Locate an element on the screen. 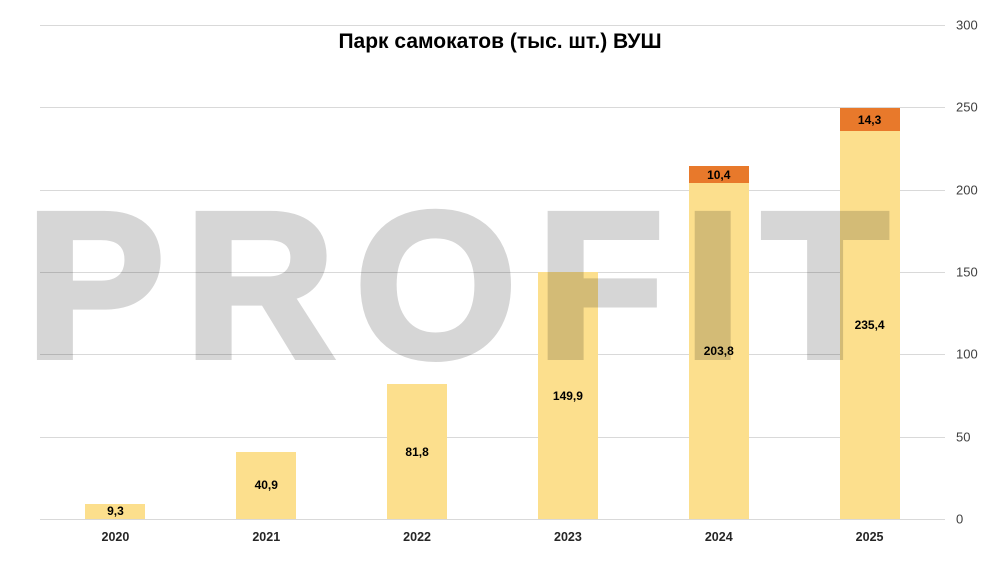 Image resolution: width=1000 pixels, height=574 pixels. y-axis-tick-label: 150 is located at coordinates (967, 272).